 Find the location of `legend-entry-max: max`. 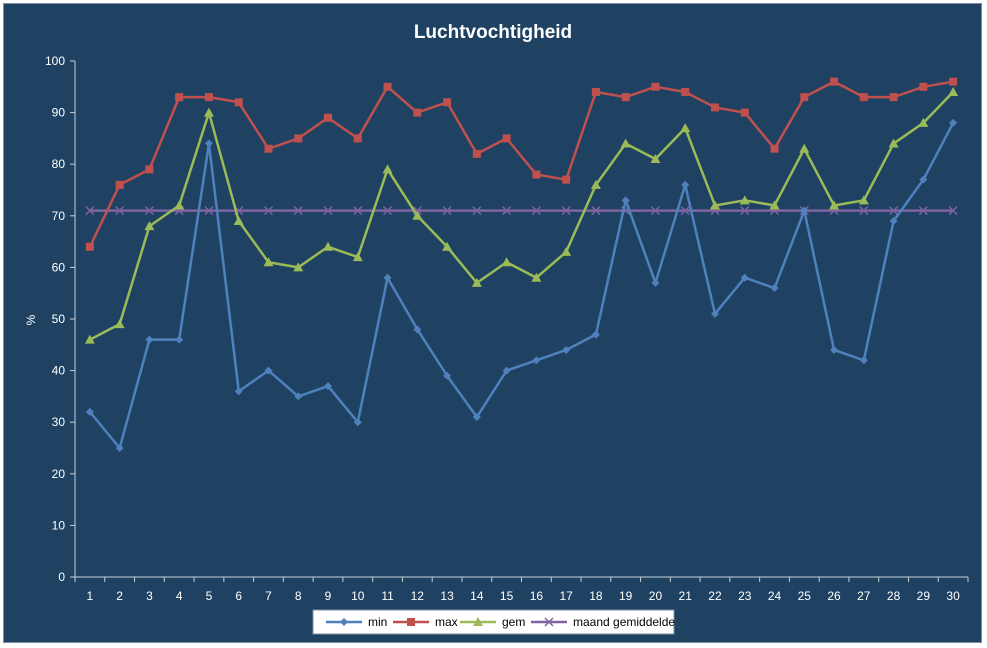

legend-entry-max: max is located at coordinates (425, 622).